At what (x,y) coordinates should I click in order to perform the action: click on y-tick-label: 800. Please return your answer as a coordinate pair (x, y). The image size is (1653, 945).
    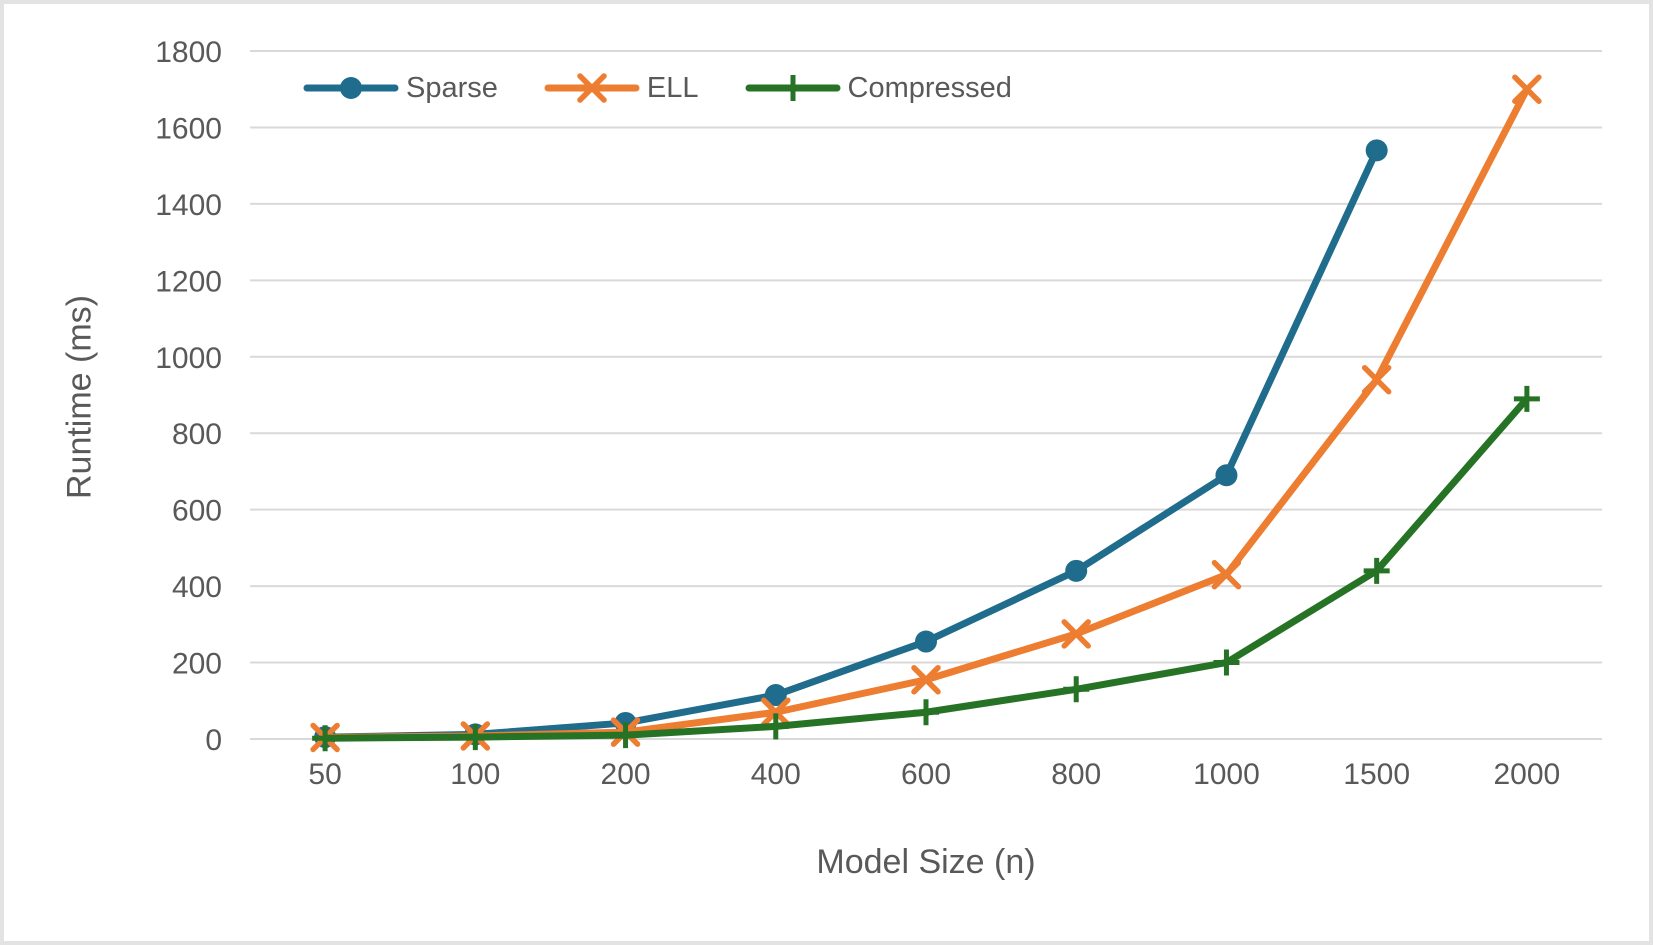
    Looking at the image, I should click on (197, 434).